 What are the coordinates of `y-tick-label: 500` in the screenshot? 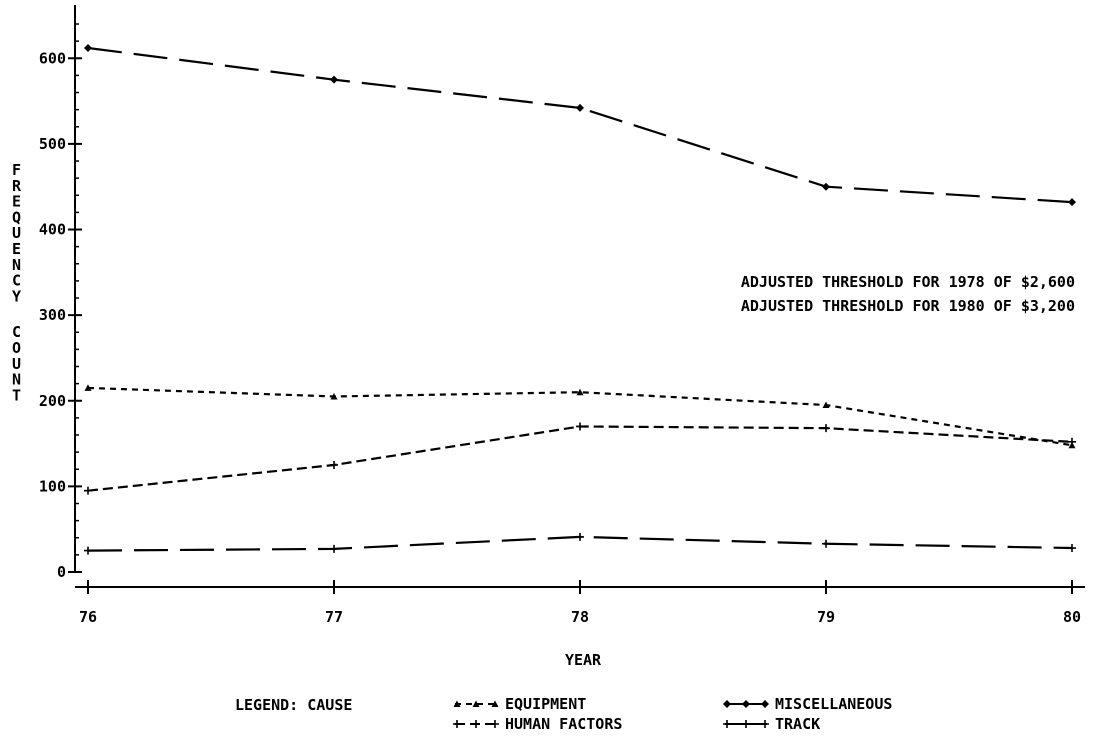 It's located at (52, 144).